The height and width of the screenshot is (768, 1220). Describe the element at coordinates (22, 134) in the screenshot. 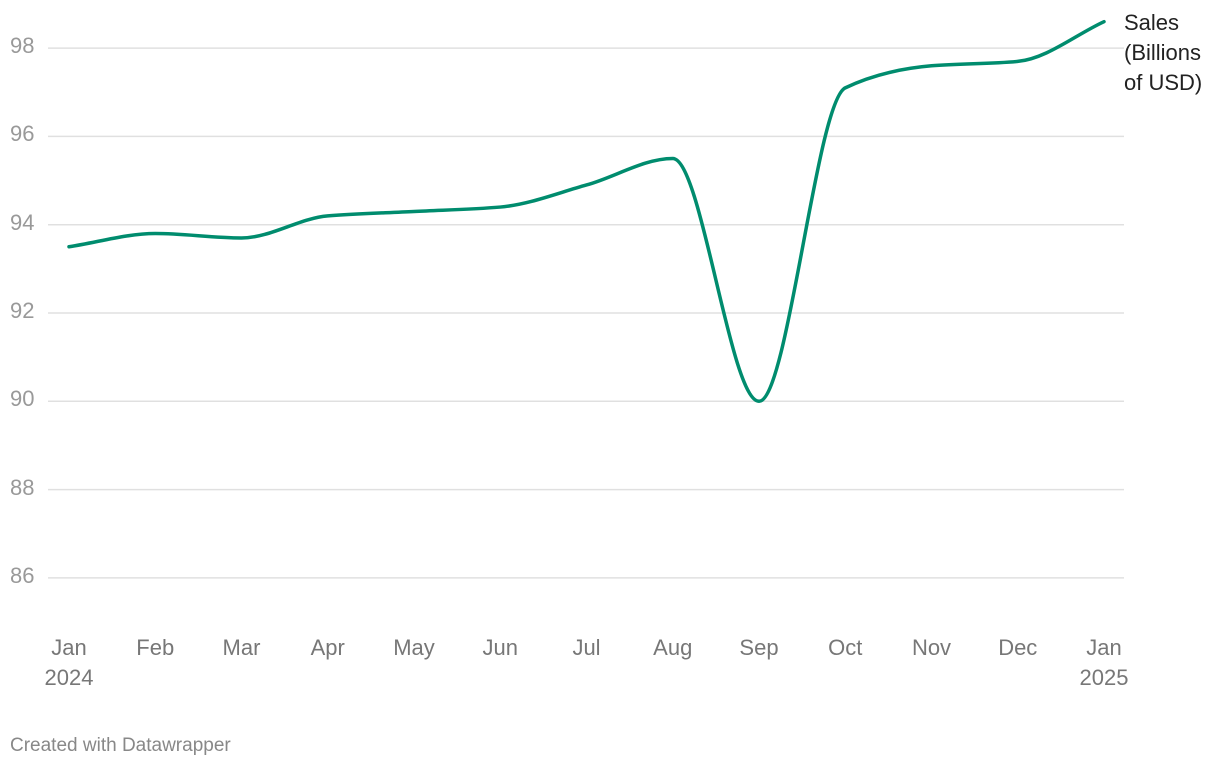

I see `y-tick-label: 96` at that location.